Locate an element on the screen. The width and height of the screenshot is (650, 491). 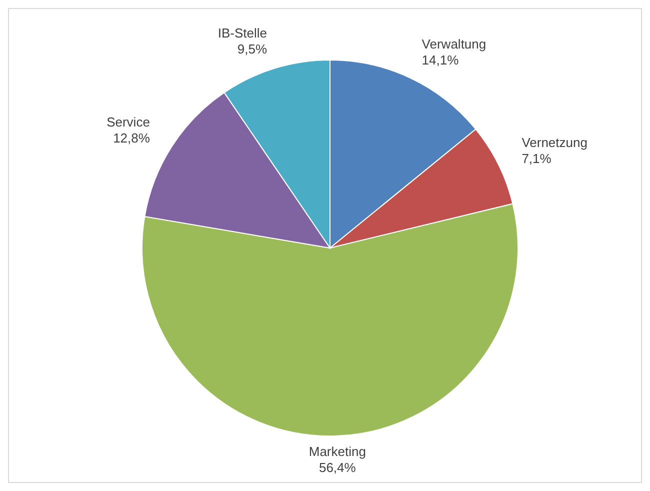
data-label: 56,4% is located at coordinates (337, 467).